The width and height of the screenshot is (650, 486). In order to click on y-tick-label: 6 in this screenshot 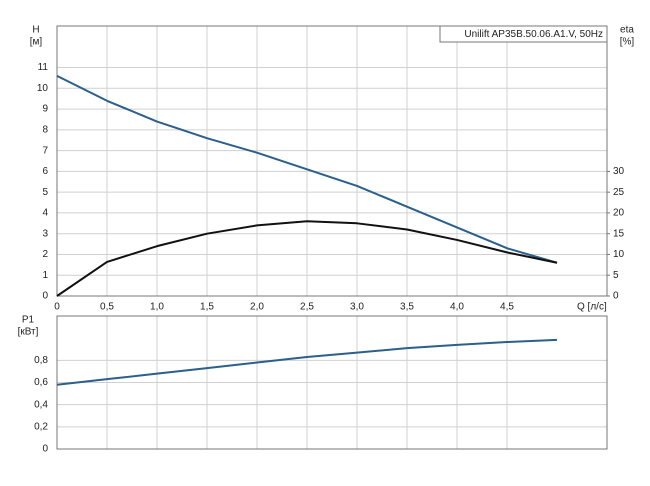, I will do `click(45, 171)`.